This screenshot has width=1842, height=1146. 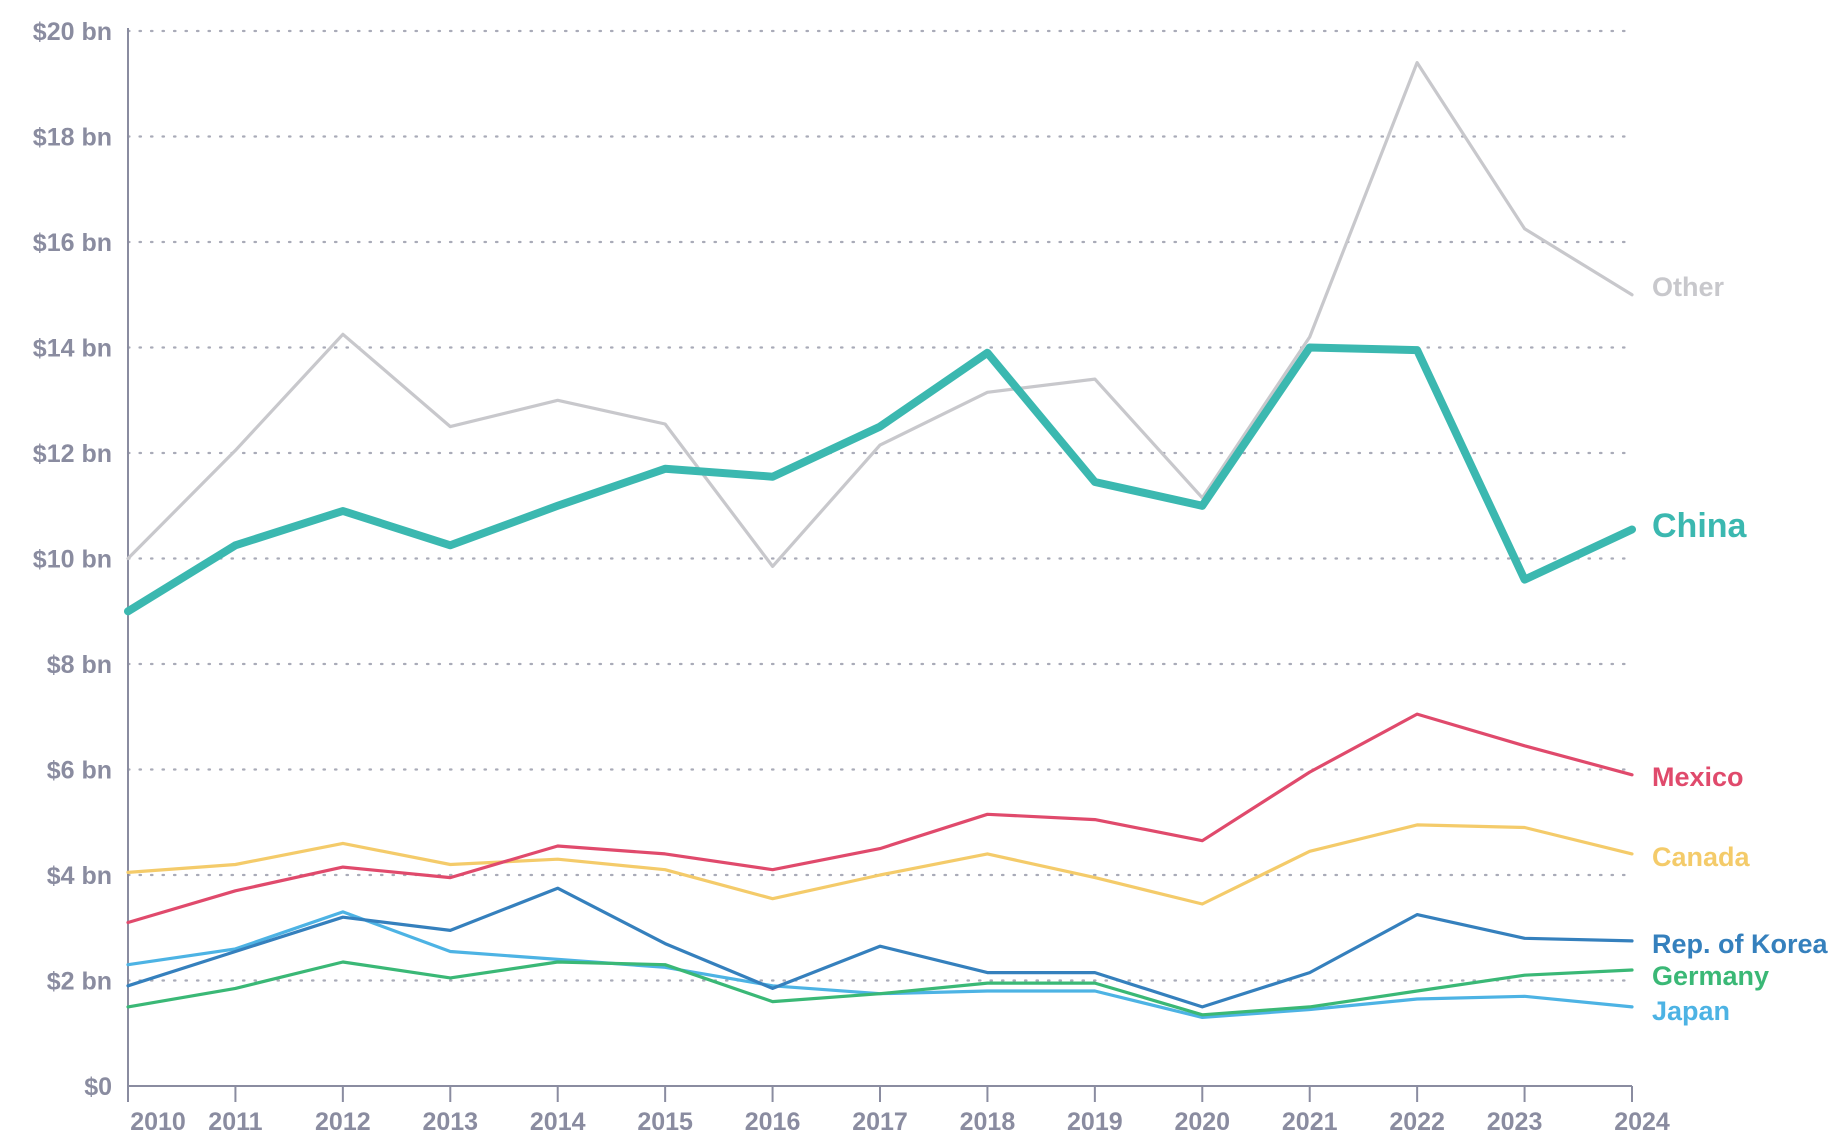 What do you see at coordinates (72, 243) in the screenshot?
I see `y-tick-label: $16 bn` at bounding box center [72, 243].